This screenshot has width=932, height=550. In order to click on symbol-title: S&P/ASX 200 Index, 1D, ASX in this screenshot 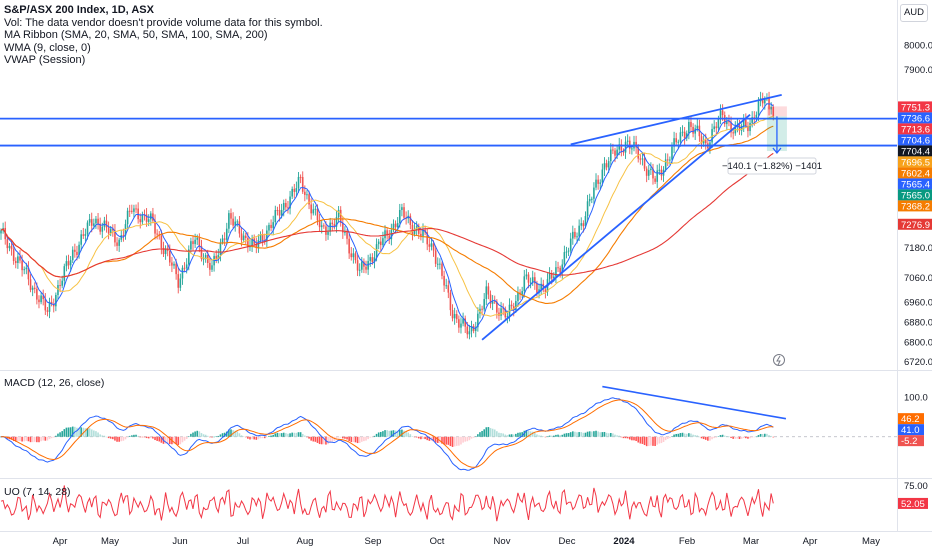, I will do `click(79, 10)`.